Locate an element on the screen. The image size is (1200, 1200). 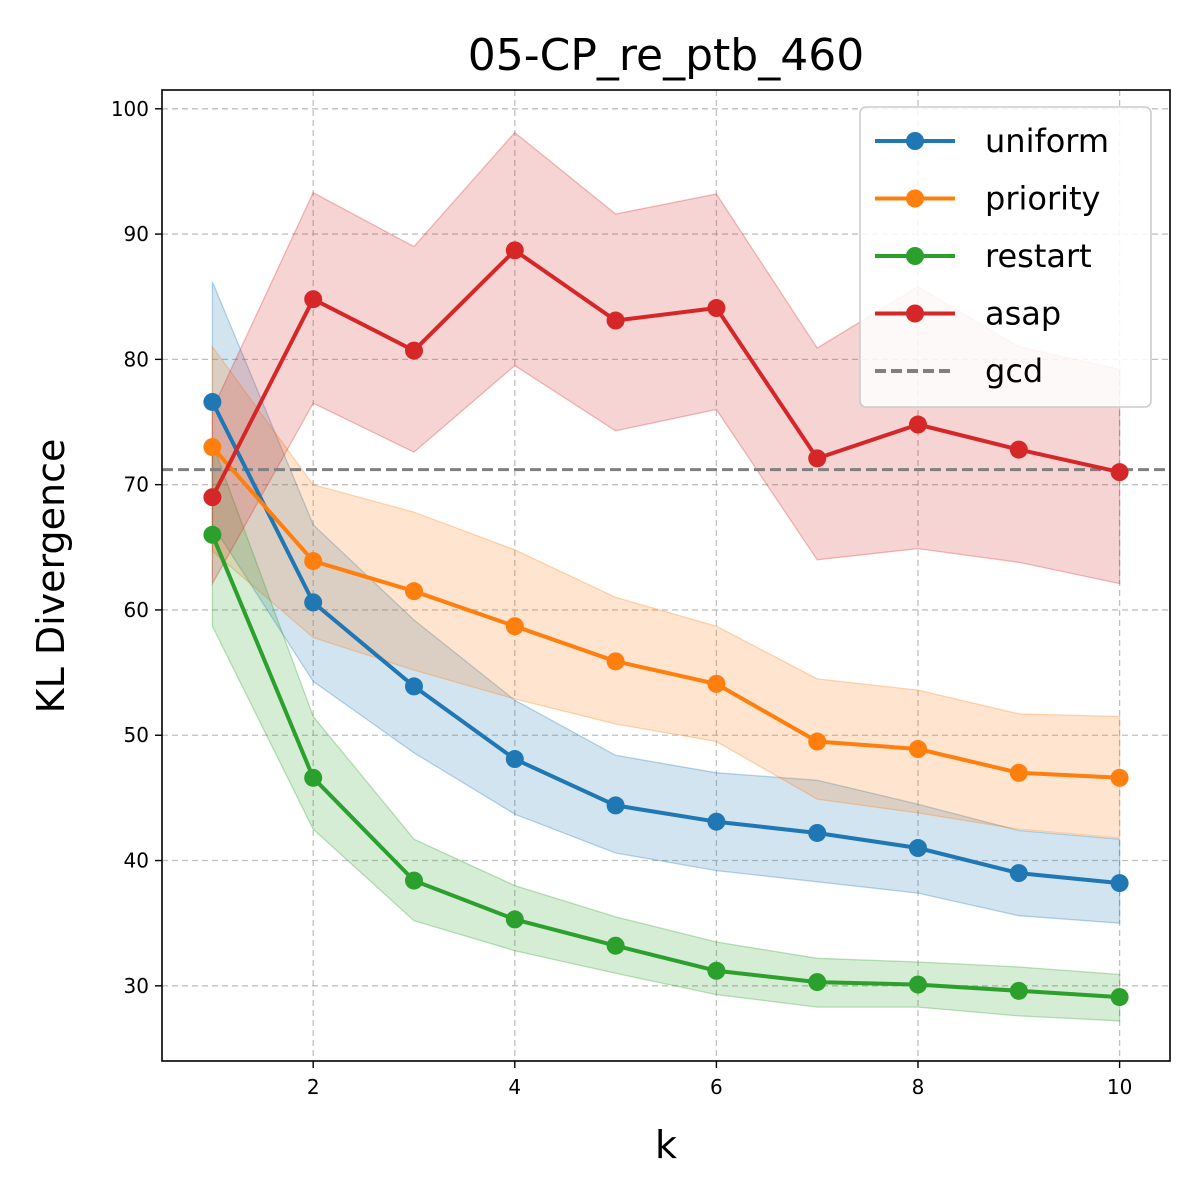
x-tick-label: 10 is located at coordinates (1119, 1087).